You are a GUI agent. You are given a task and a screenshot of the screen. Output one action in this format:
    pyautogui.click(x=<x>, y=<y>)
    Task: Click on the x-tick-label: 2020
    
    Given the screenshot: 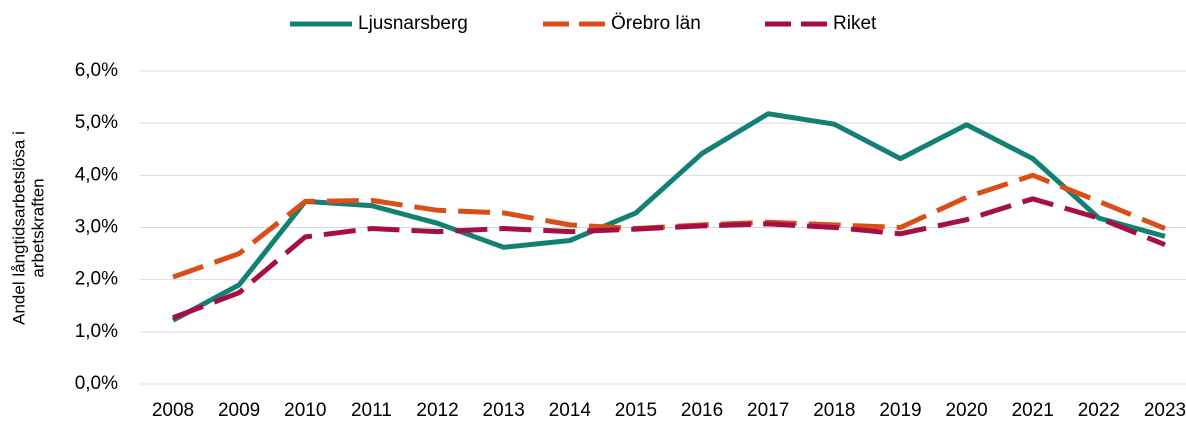 What is the action you would take?
    pyautogui.click(x=966, y=410)
    